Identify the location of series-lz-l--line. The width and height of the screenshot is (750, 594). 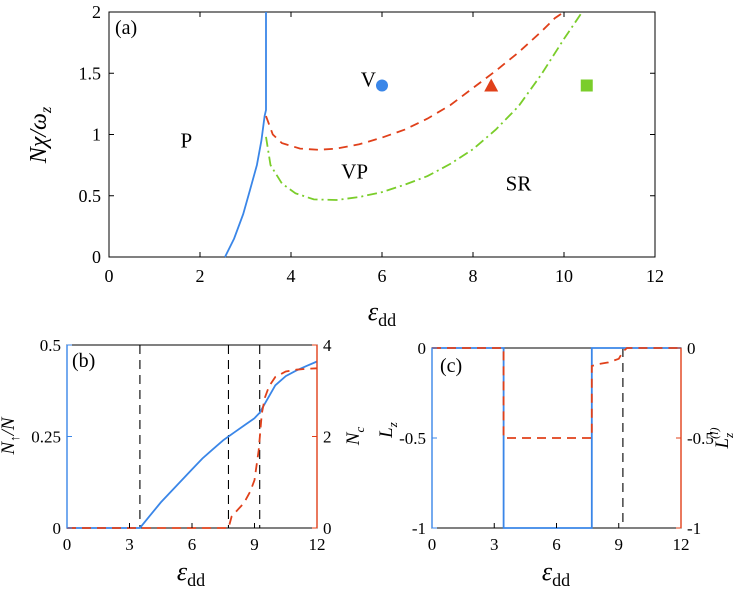
(556, 393).